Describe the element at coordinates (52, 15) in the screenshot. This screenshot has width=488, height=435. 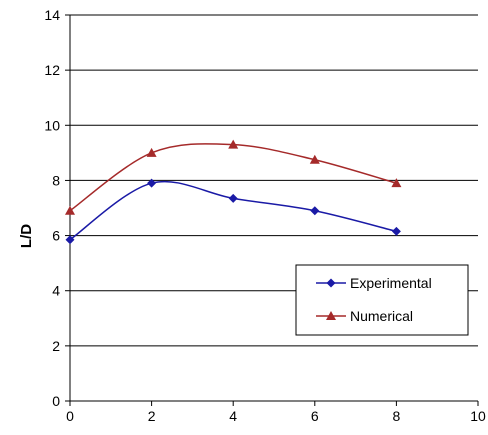
I see `y-tick-label: 14` at that location.